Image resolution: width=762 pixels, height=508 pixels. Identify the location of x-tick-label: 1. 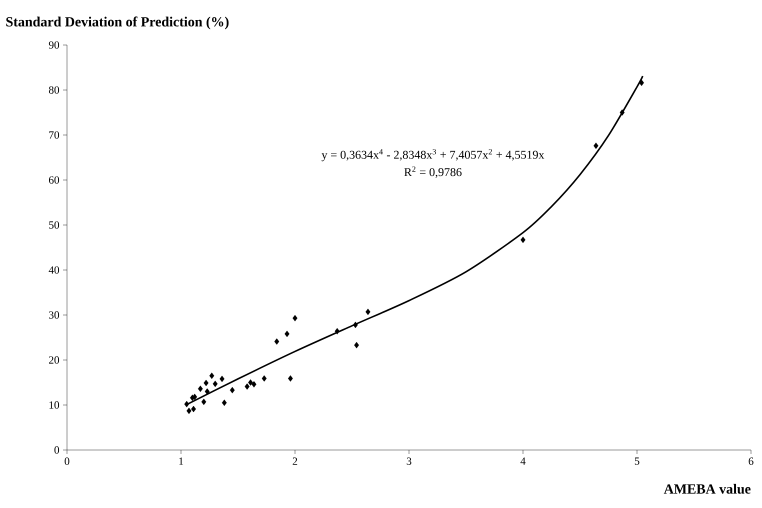
(181, 461).